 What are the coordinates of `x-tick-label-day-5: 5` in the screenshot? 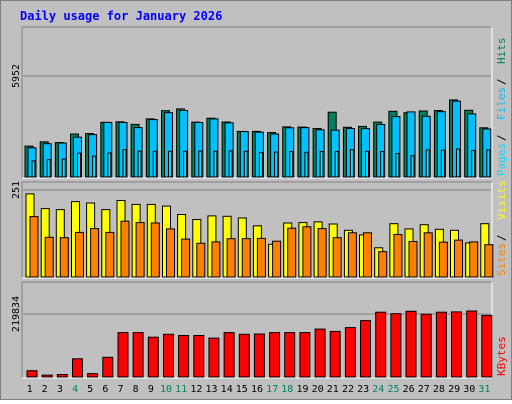 It's located at (90, 389).